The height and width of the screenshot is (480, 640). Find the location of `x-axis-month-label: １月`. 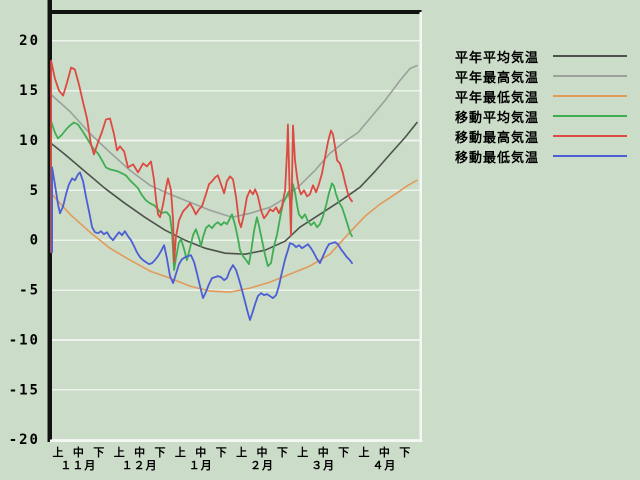

x-axis-month-label: １月 is located at coordinates (201, 465).